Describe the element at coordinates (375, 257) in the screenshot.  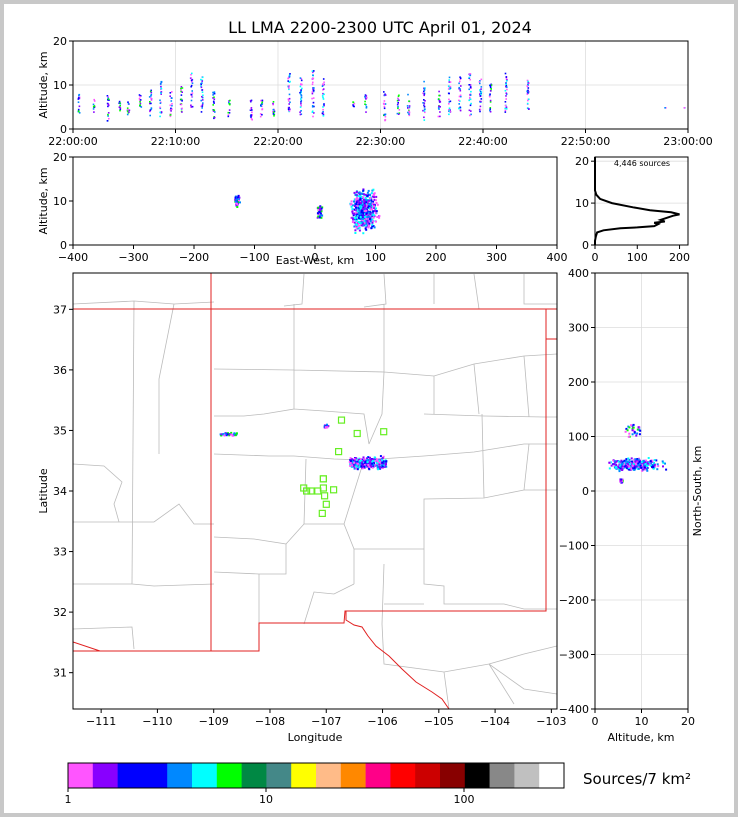
I see `east-west-x-tick-label: 100` at that location.